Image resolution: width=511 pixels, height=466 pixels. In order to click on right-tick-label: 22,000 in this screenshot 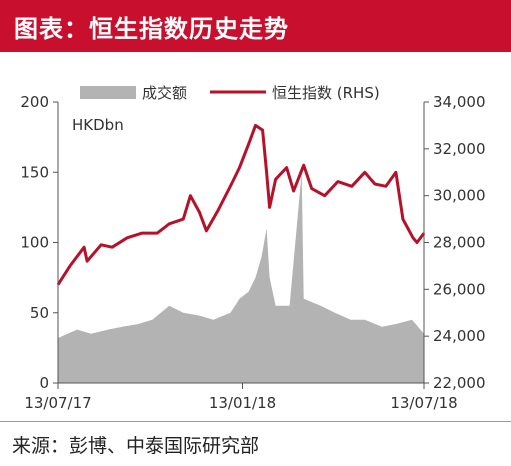, I will do `click(459, 383)`.